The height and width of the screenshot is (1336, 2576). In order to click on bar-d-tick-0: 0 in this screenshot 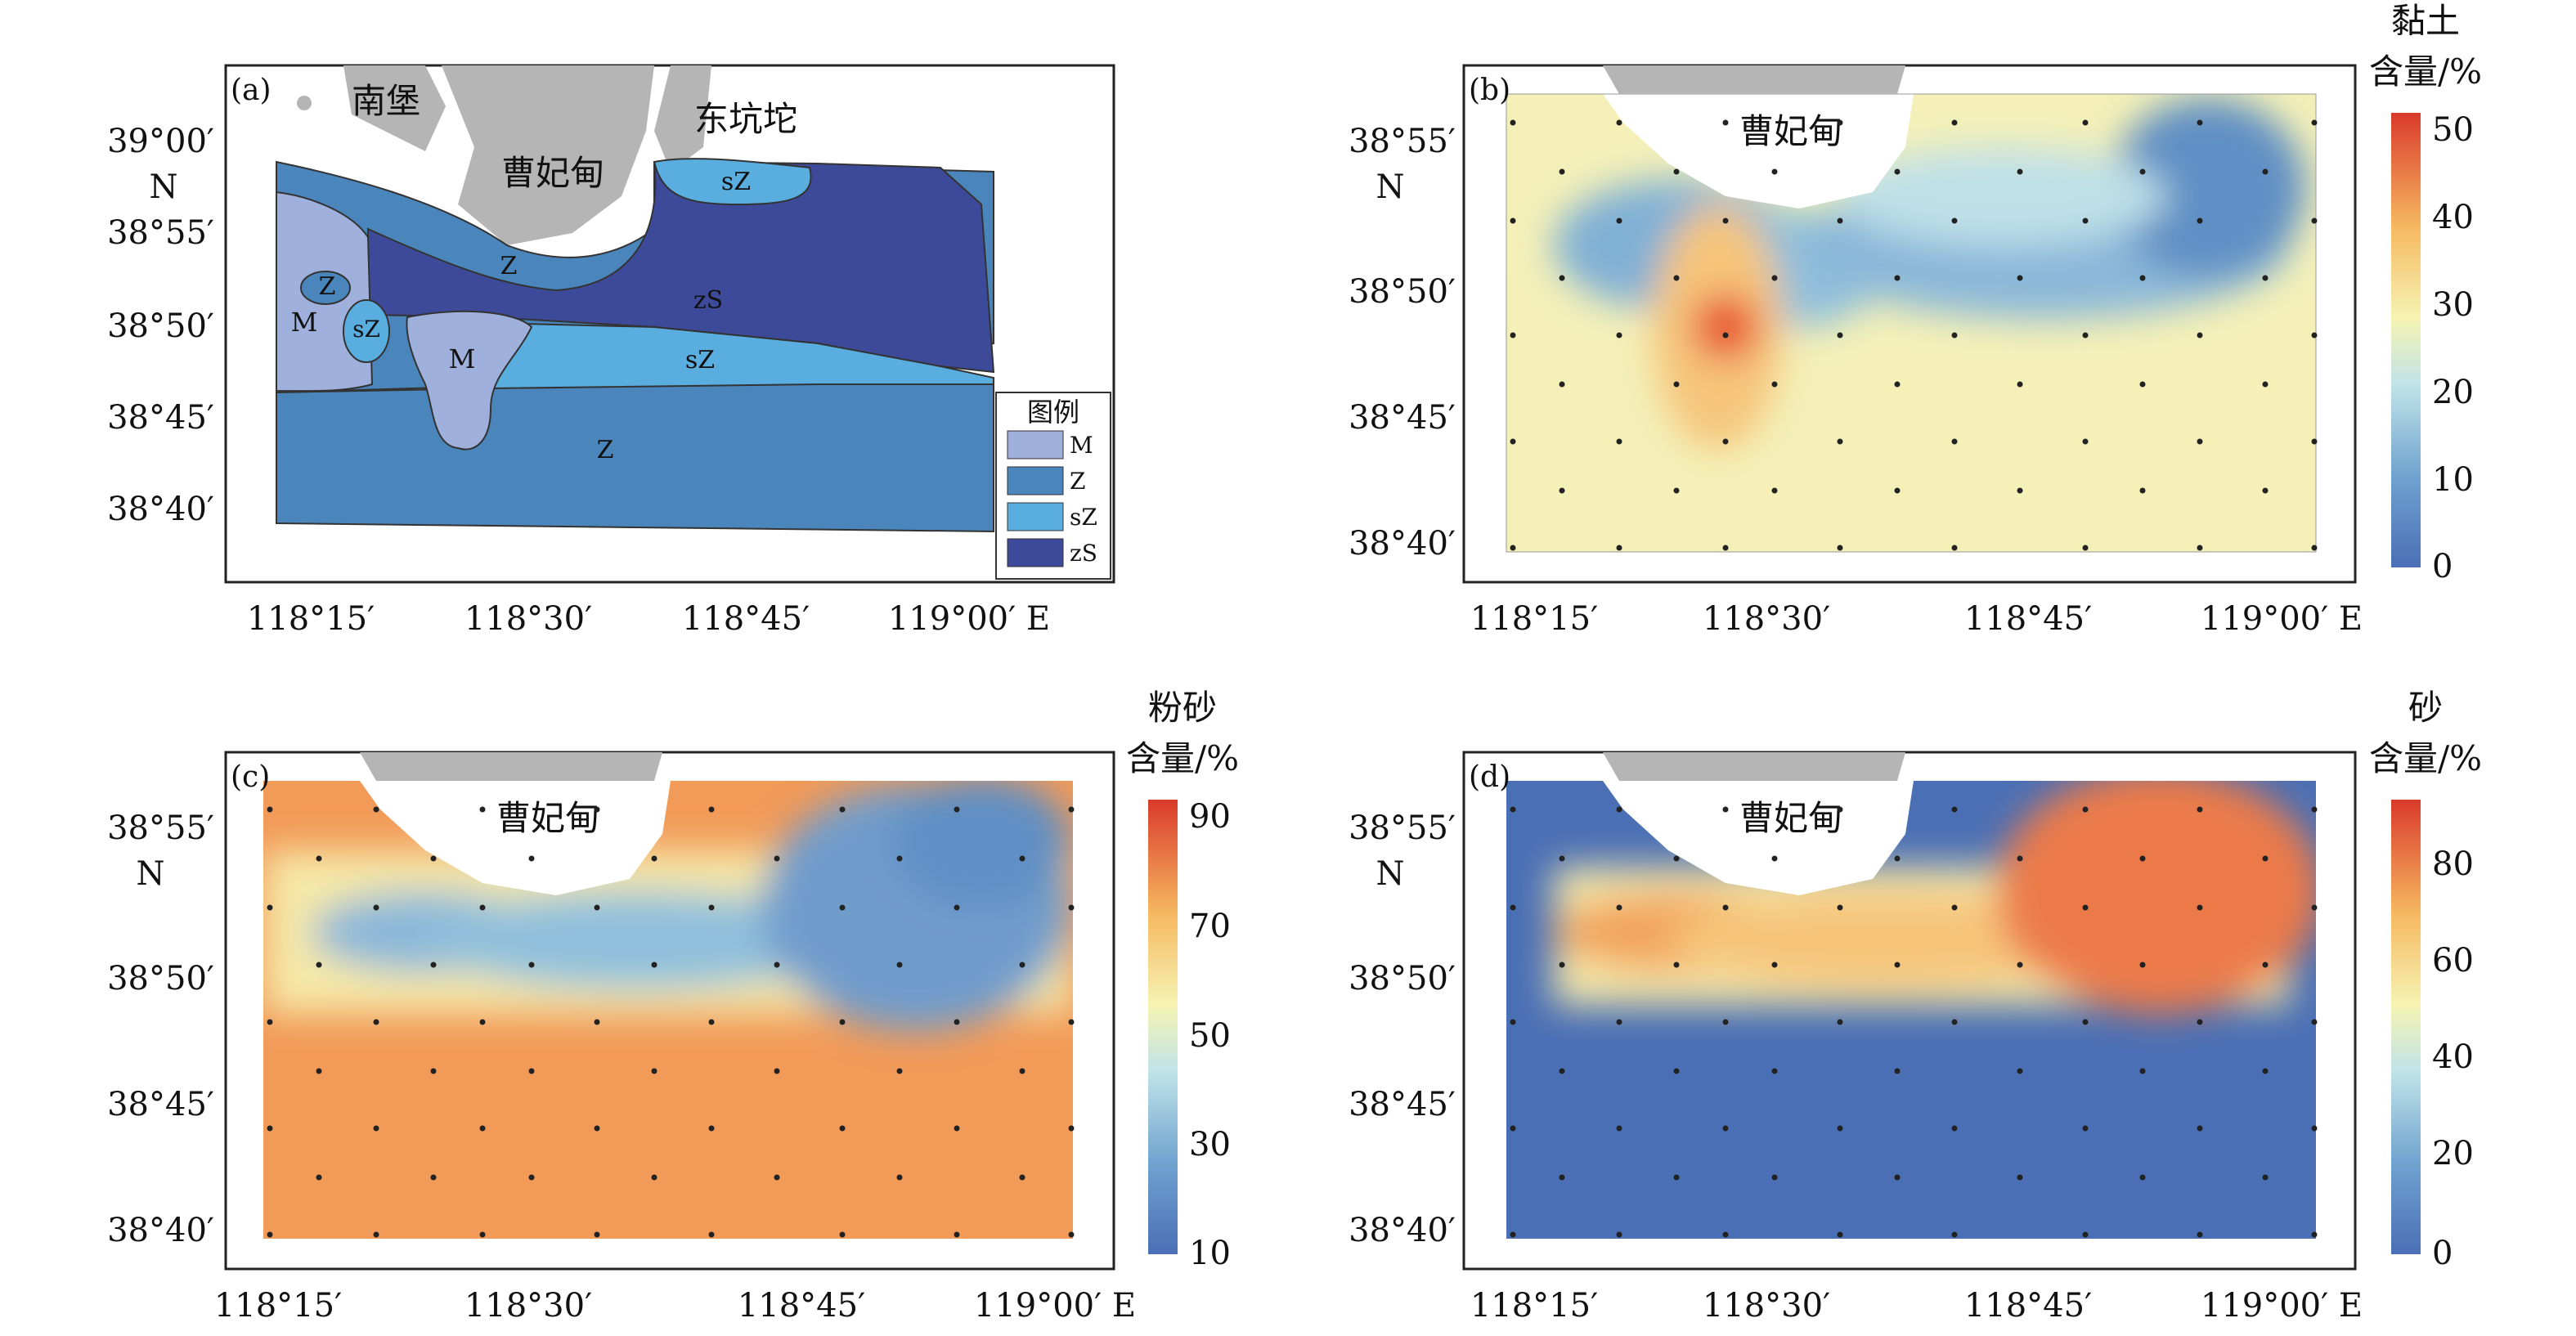, I will do `click(2443, 1253)`.